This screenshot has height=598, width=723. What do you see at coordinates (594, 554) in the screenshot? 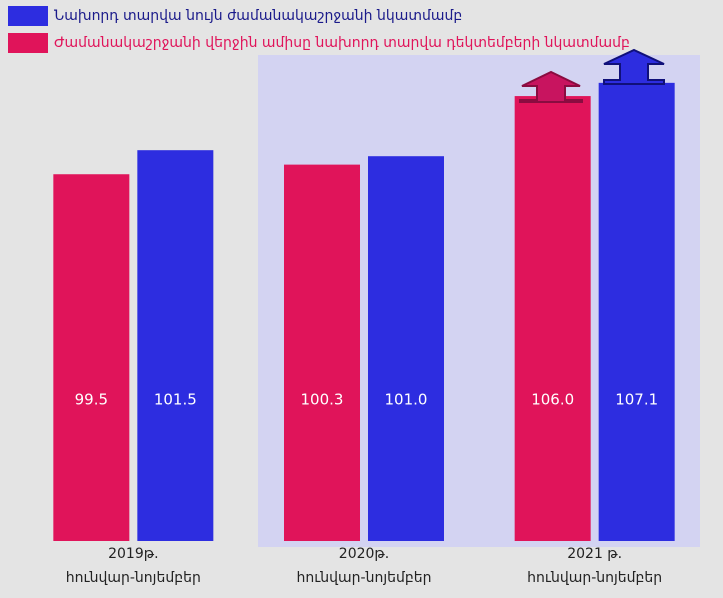
I see `x-tick-label: 2021 թ.` at bounding box center [594, 554].